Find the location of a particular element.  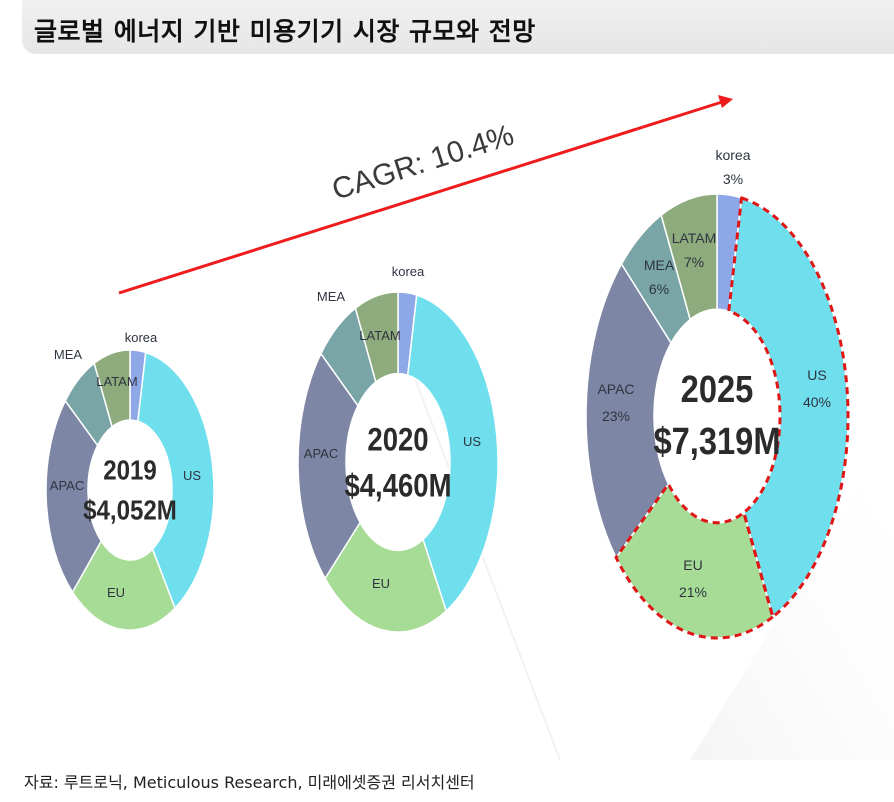

slice-label-2020-korea: korea is located at coordinates (408, 271).